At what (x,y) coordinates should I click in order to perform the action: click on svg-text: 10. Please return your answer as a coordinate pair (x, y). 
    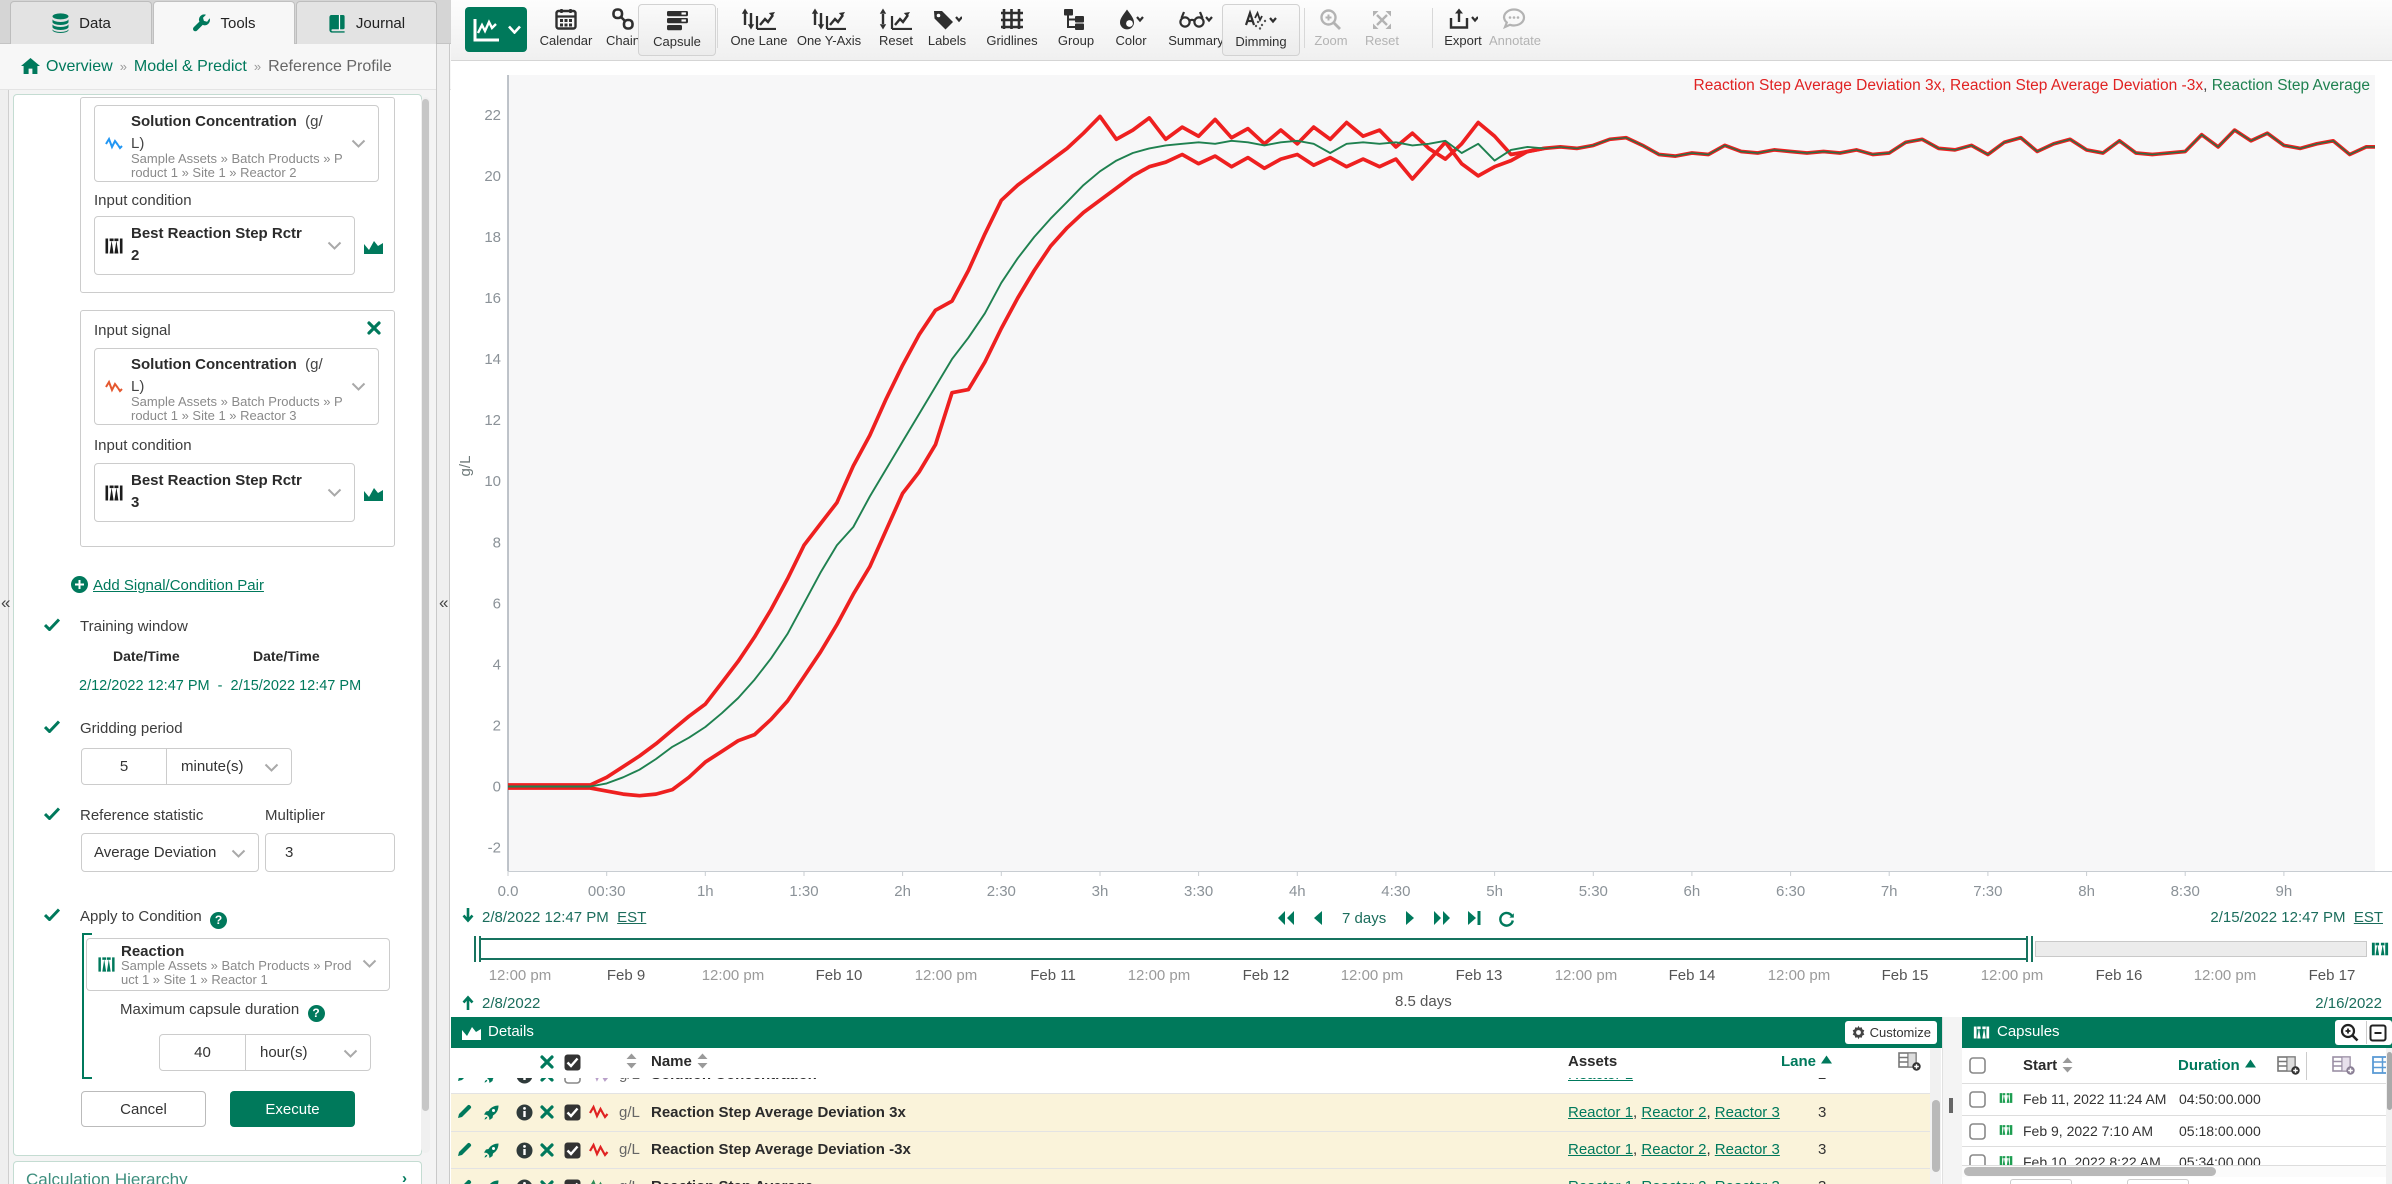
    Looking at the image, I should click on (492, 481).